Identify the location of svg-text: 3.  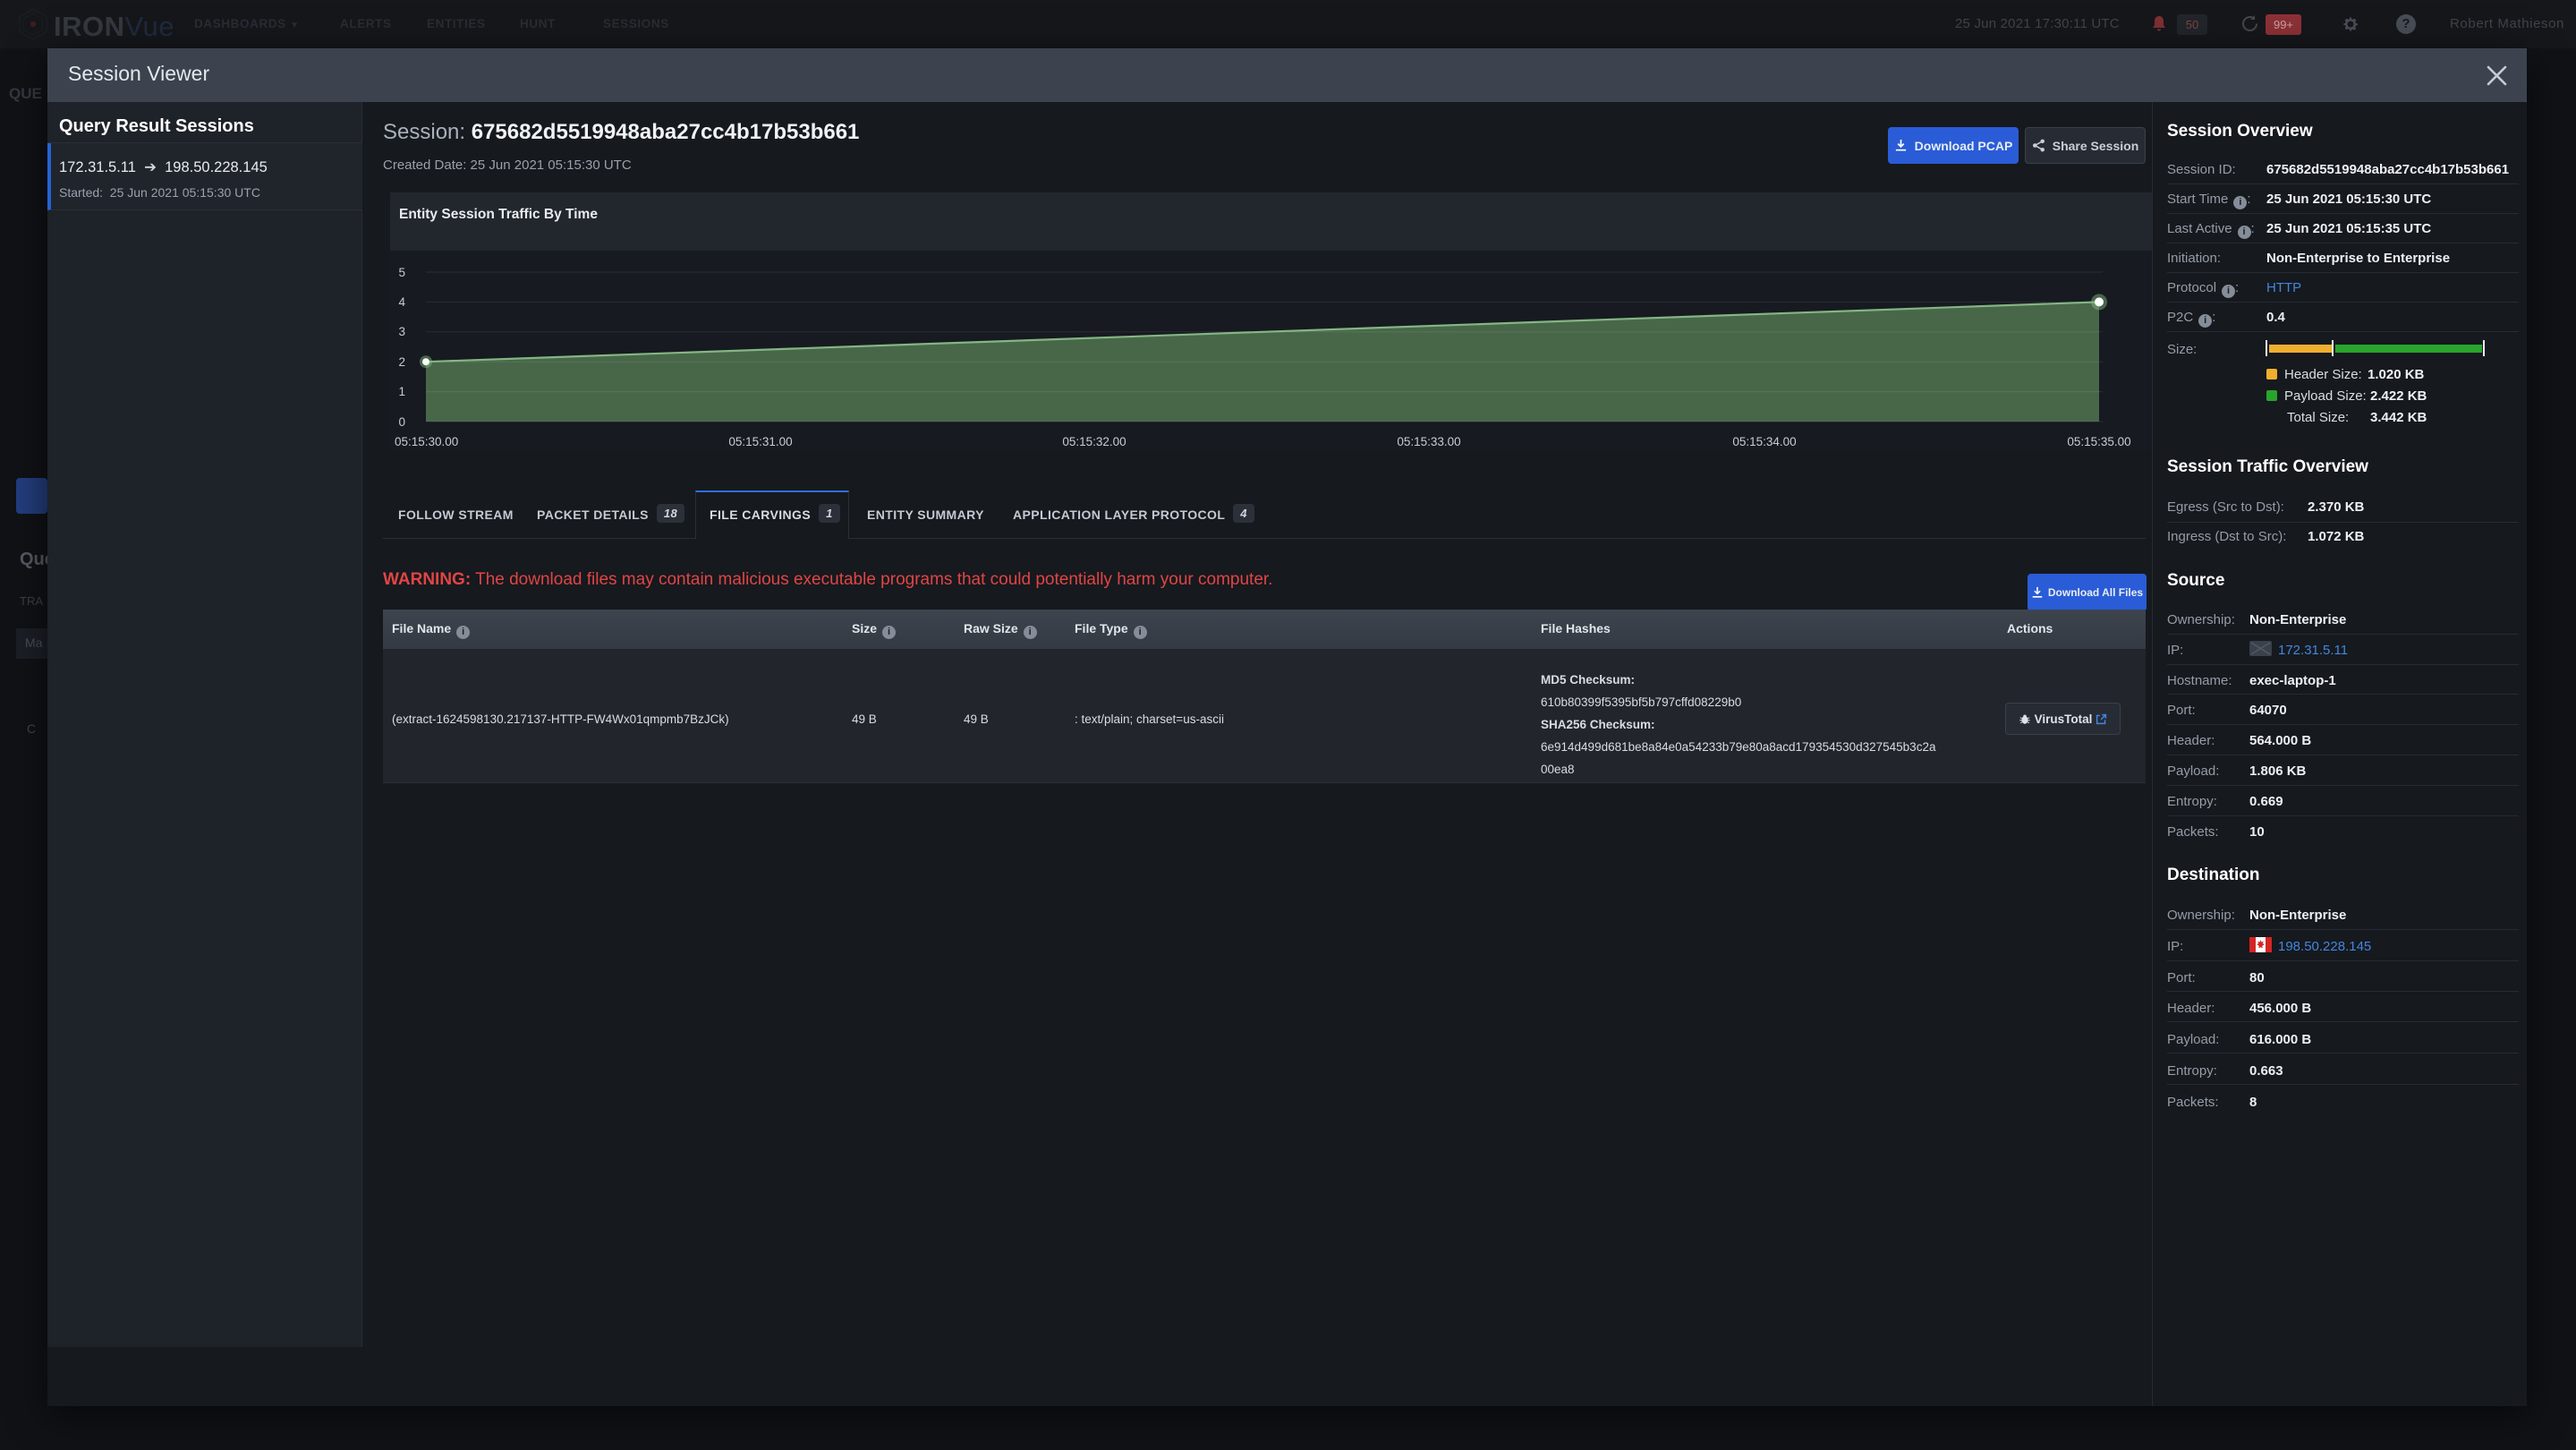
(401, 331).